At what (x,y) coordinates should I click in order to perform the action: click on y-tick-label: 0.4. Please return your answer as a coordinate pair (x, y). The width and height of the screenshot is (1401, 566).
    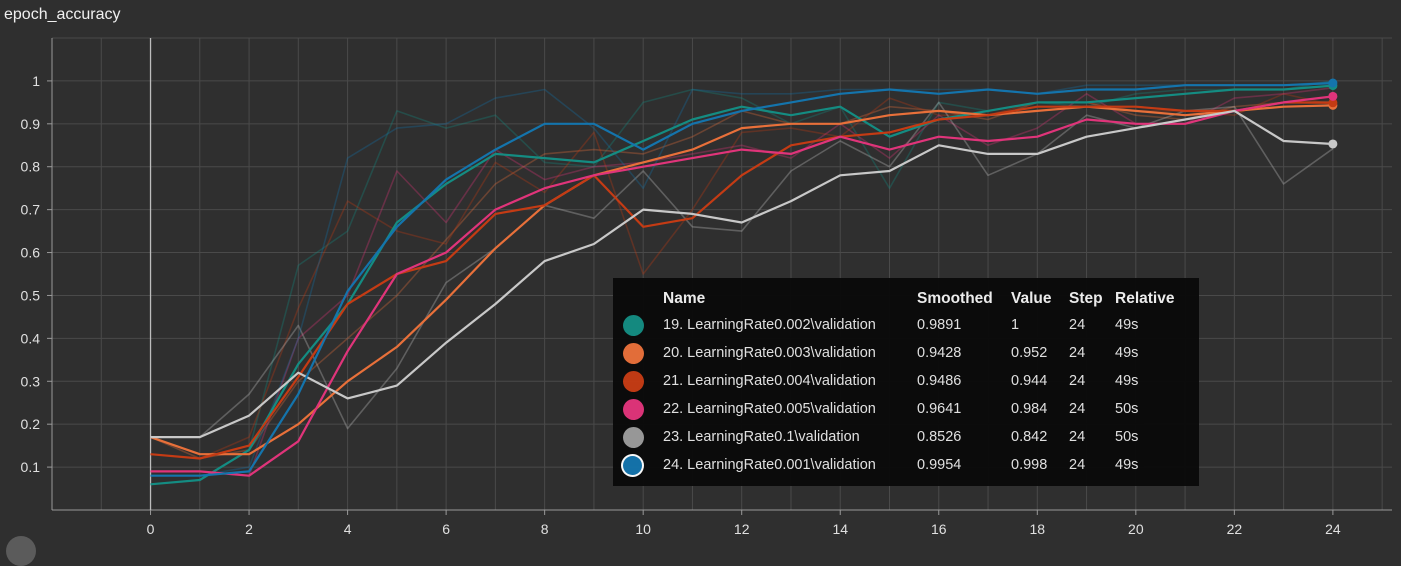
    Looking at the image, I should click on (31, 338).